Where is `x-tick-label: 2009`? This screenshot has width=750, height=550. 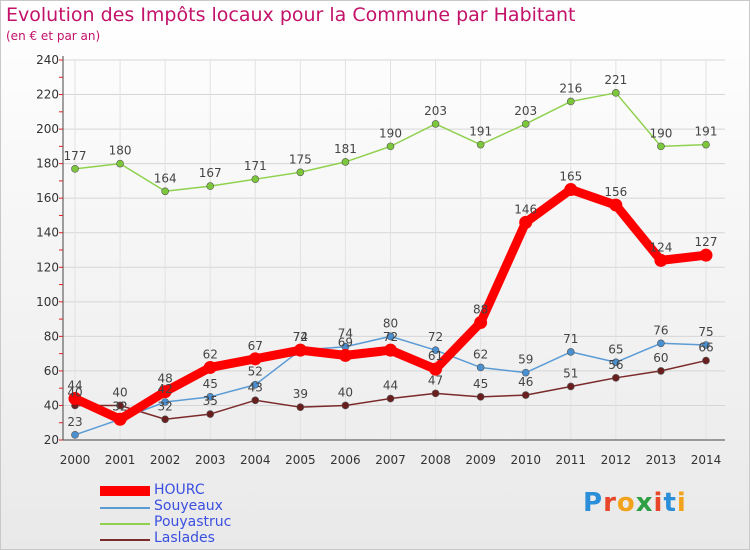 x-tick-label: 2009 is located at coordinates (480, 460).